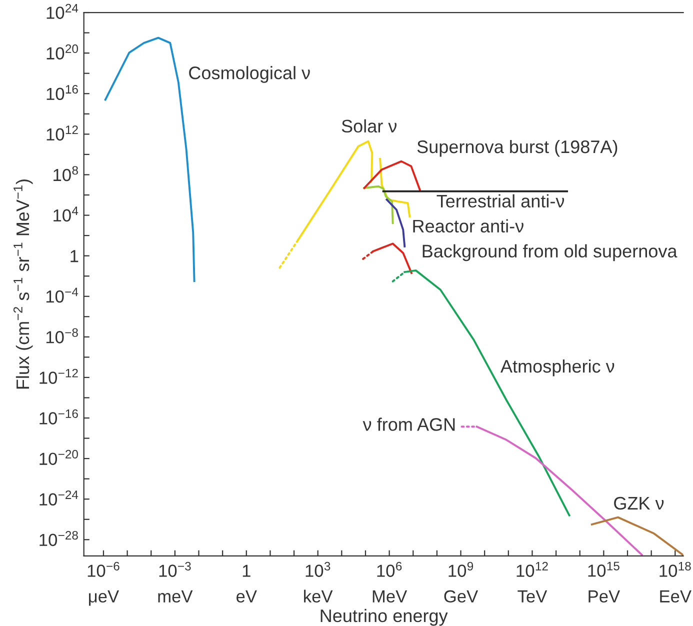 This screenshot has width=693, height=626. What do you see at coordinates (639, 503) in the screenshot?
I see `annotation: GZK ν` at bounding box center [639, 503].